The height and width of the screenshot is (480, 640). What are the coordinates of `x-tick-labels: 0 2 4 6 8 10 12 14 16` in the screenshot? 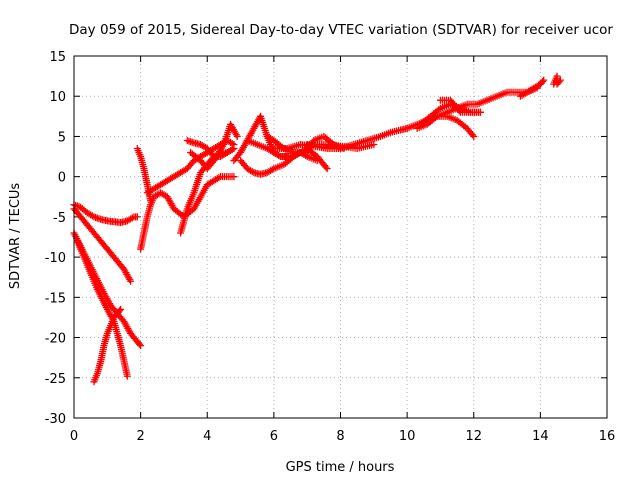 It's located at (342, 436).